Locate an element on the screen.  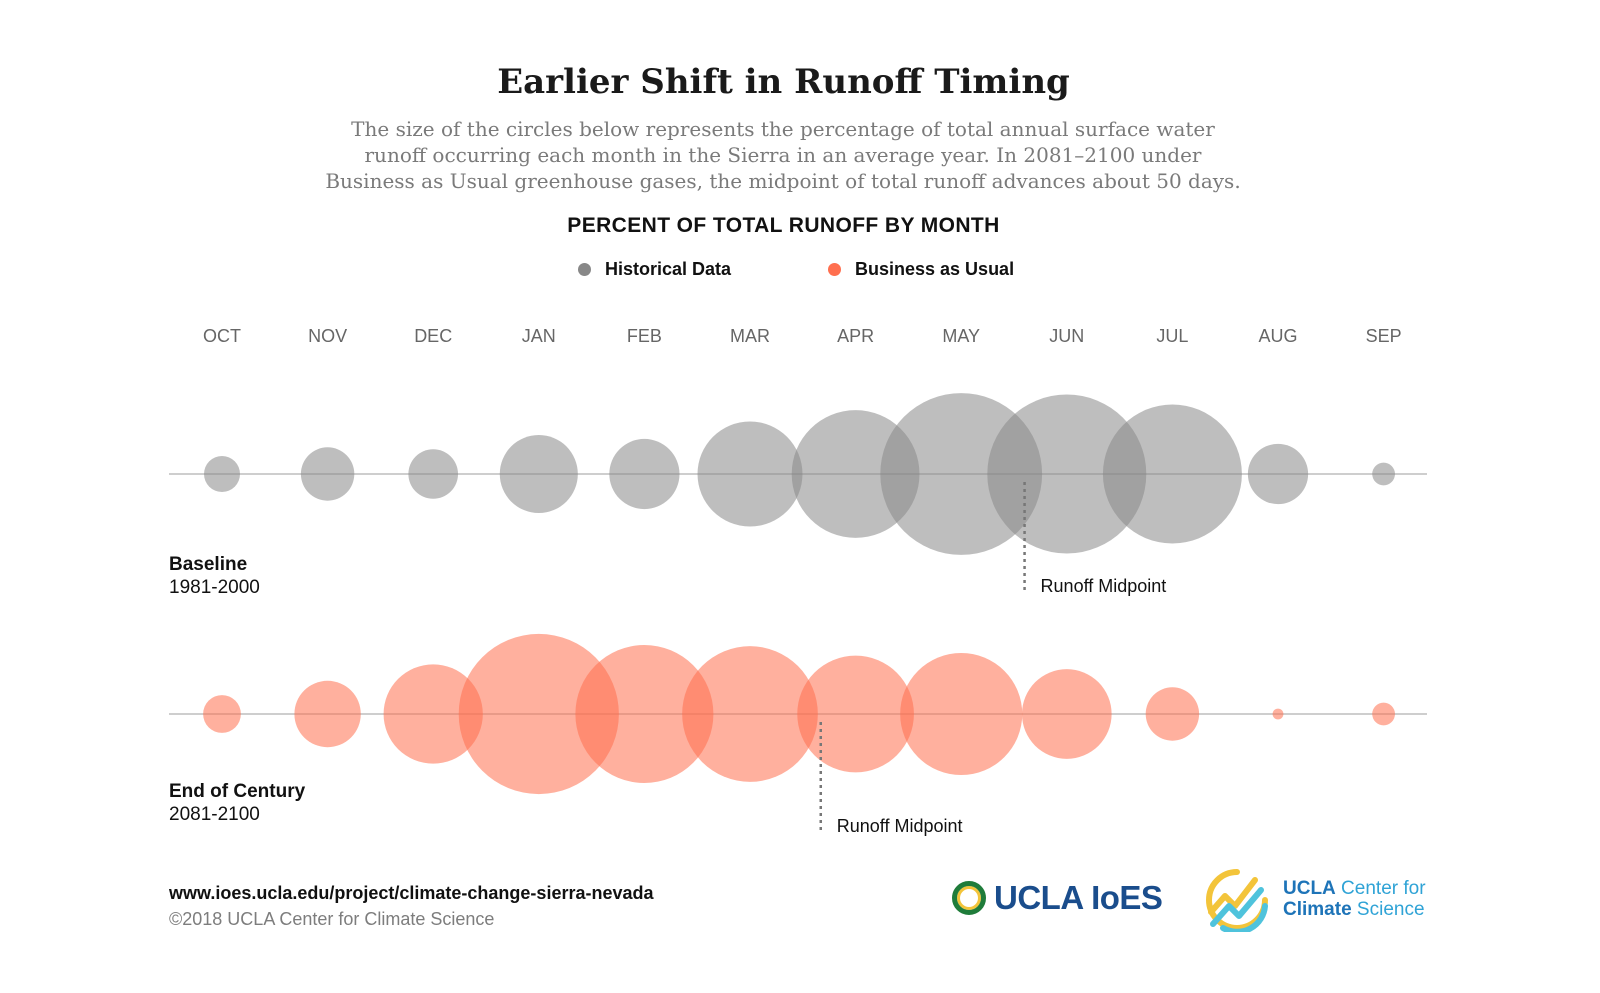
legend-item-business-as-usual: Business as Usual is located at coordinates (921, 269).